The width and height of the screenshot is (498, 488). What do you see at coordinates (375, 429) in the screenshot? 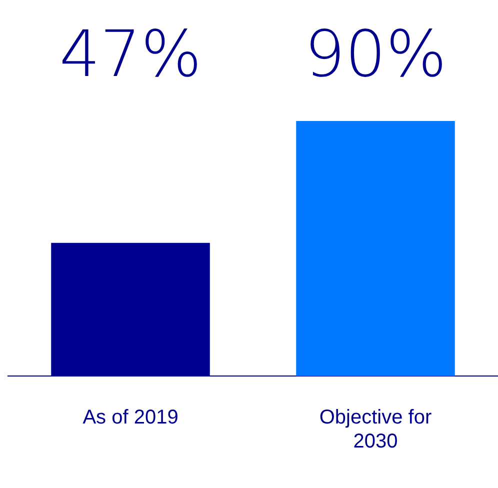
I see `x-tick-label: Objective for 2030` at bounding box center [375, 429].